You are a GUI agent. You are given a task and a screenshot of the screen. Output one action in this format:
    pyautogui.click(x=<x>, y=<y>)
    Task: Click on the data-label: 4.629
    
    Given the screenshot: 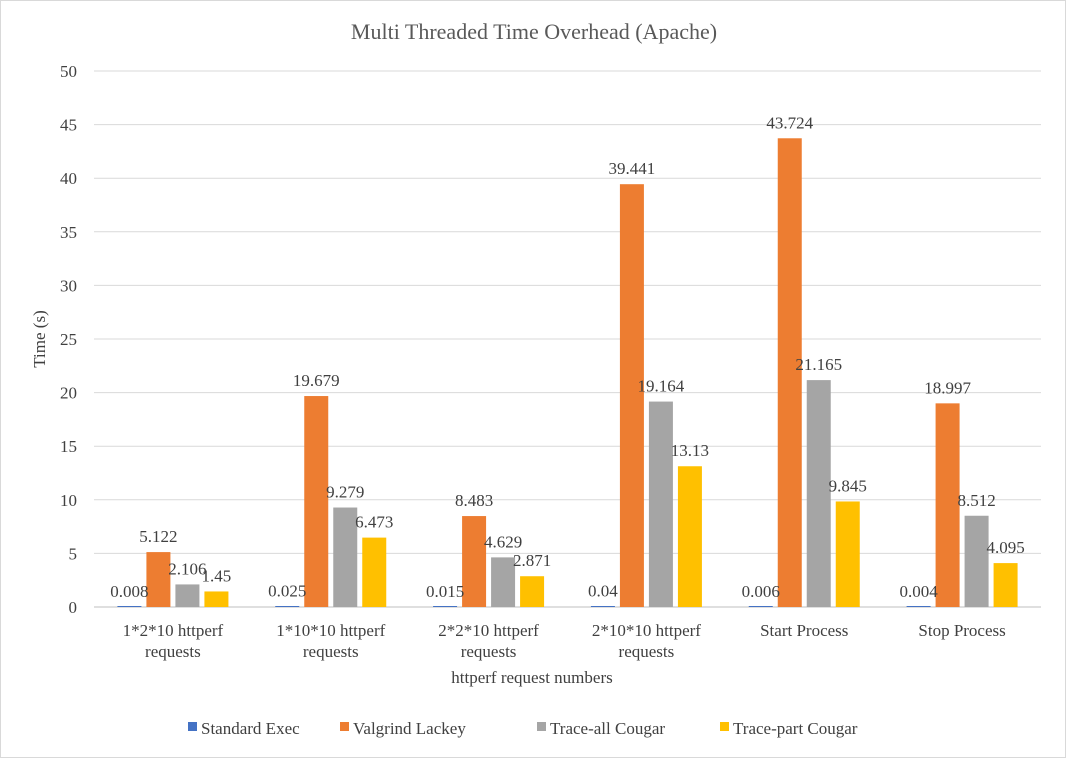 What is the action you would take?
    pyautogui.click(x=503, y=541)
    